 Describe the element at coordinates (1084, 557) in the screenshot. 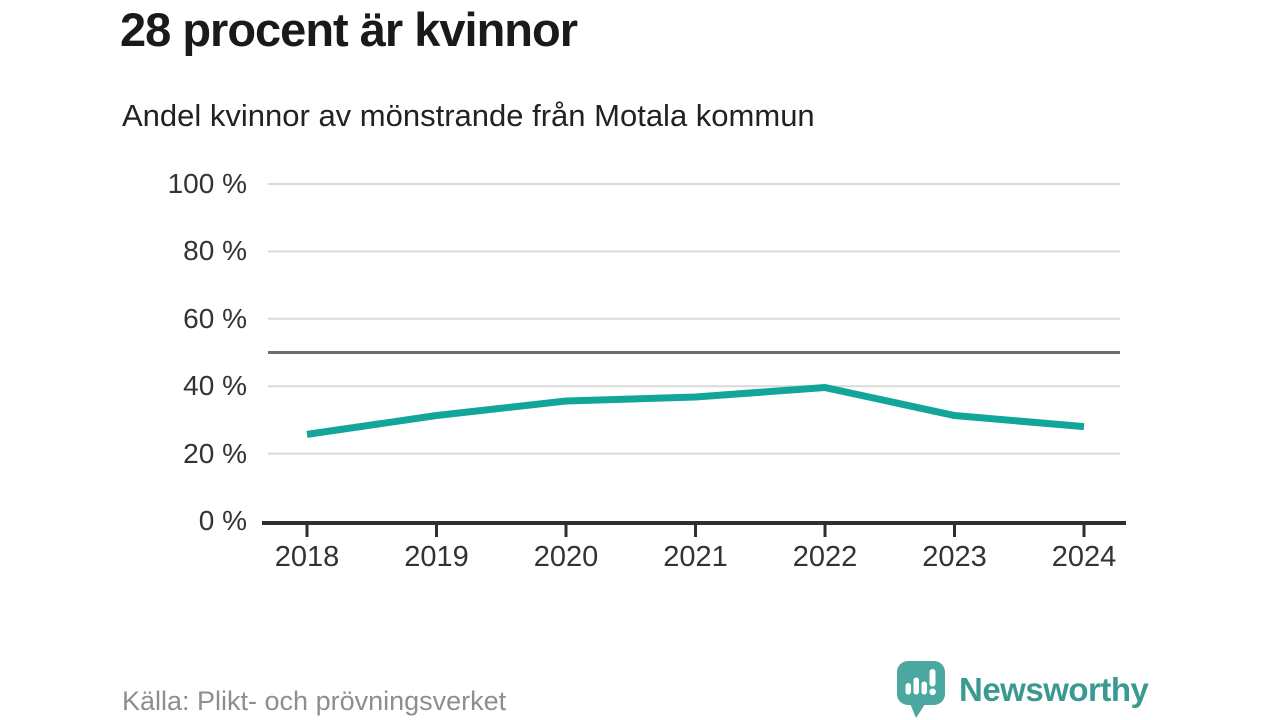

I see `x-axis-label-2024: 2024` at that location.